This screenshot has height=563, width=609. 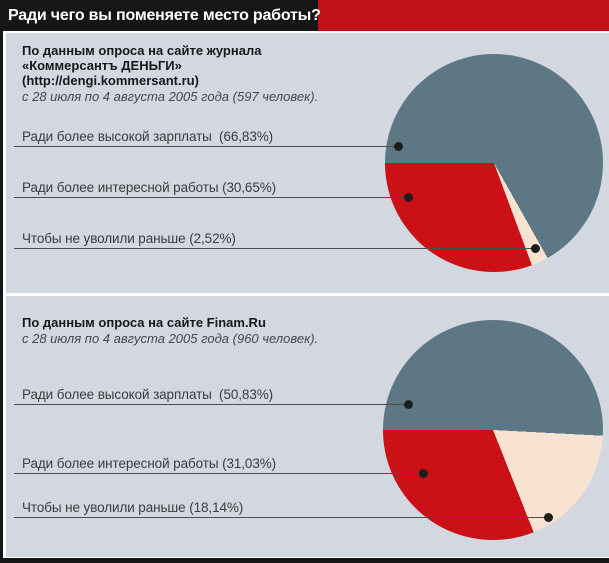 What do you see at coordinates (129, 238) in the screenshot?
I see `pie-1-label-not-fired: Чтобы не уволили раньше (2,52%)` at bounding box center [129, 238].